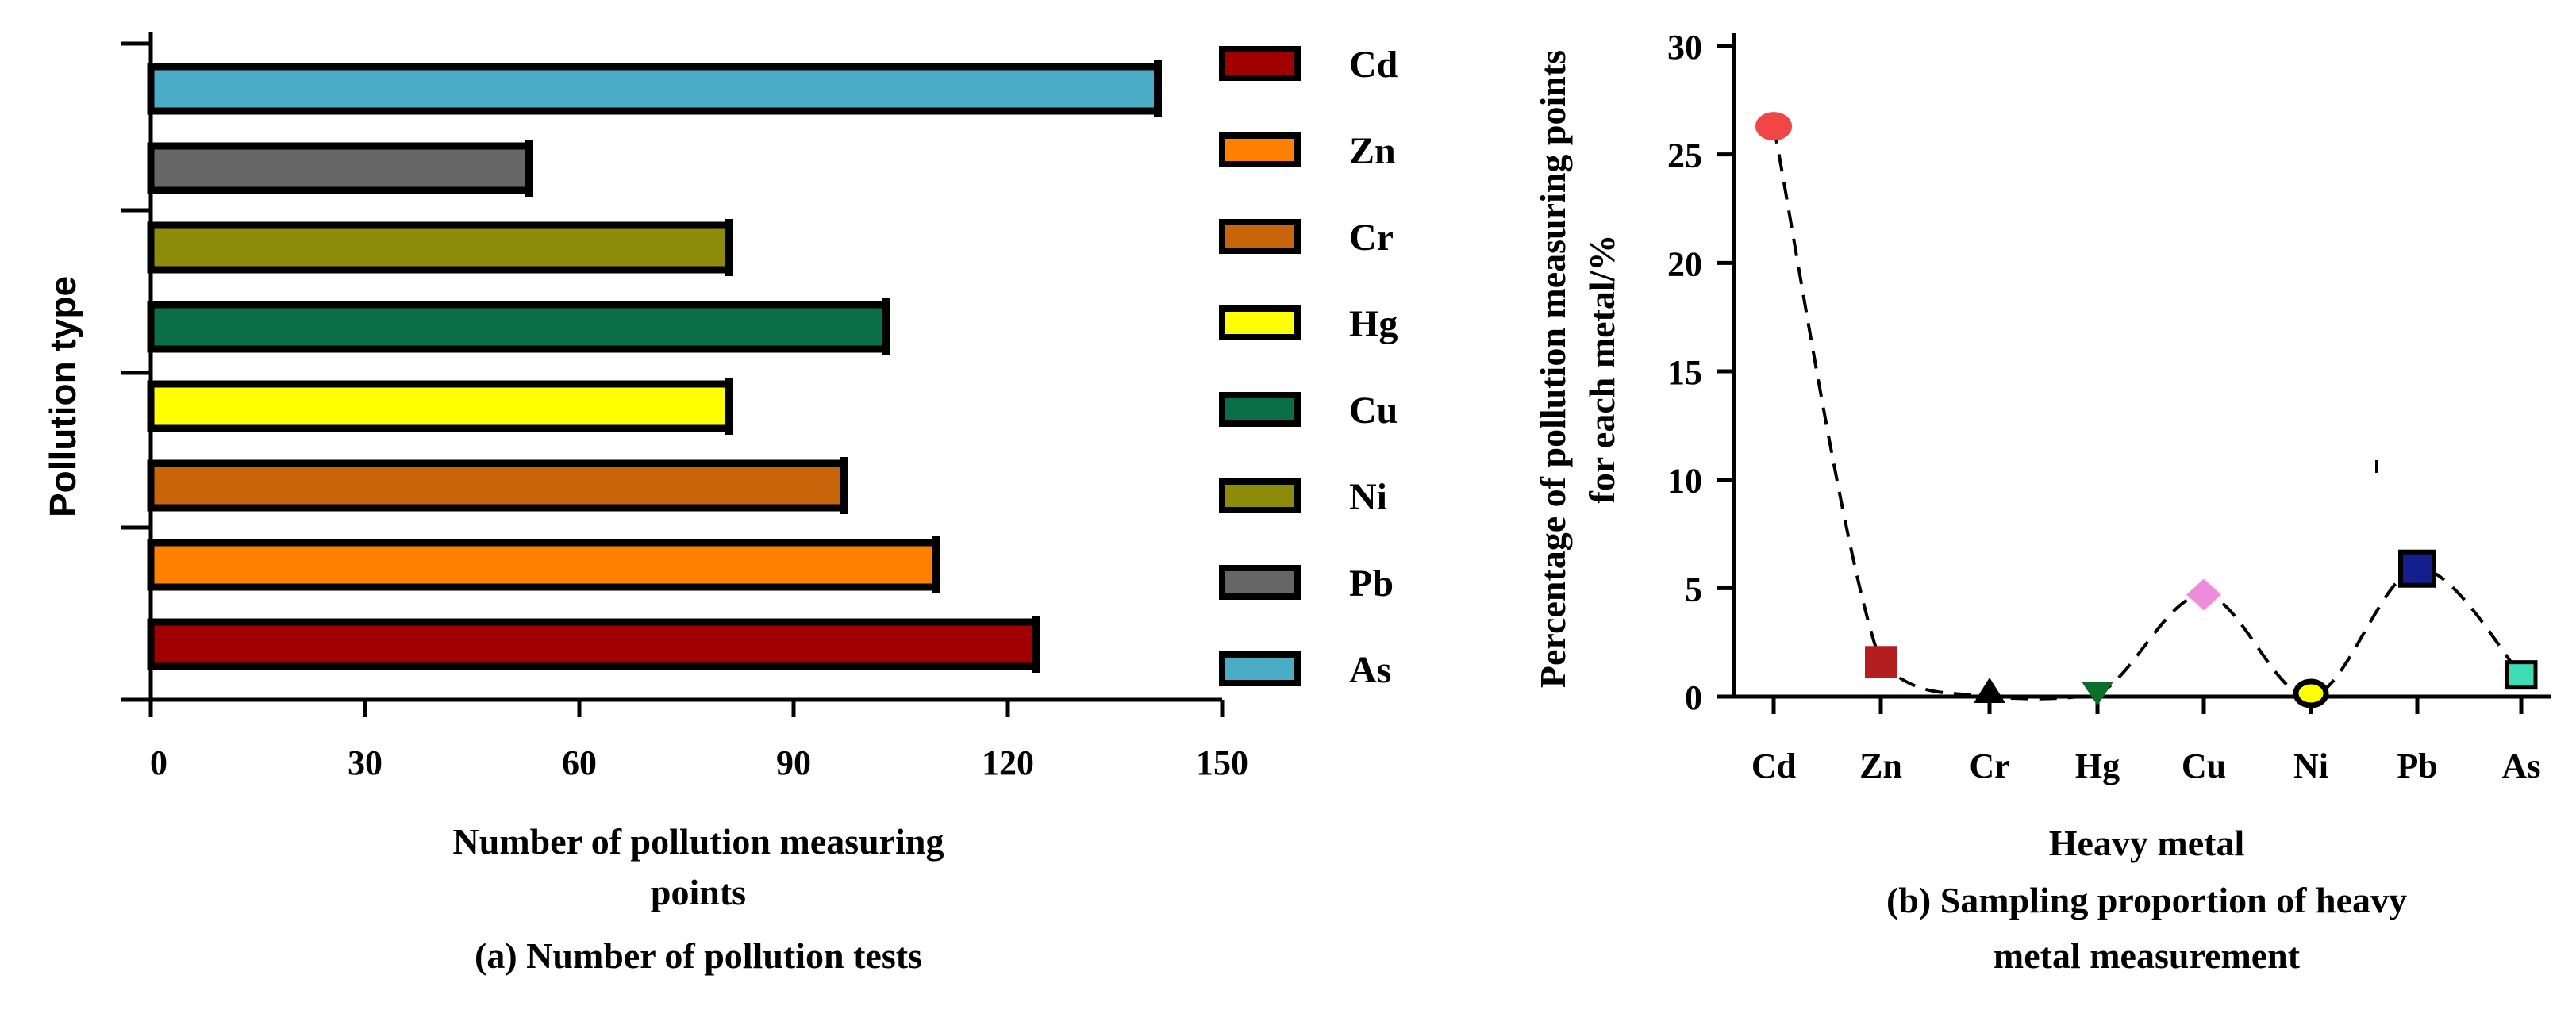  Describe the element at coordinates (2310, 766) in the screenshot. I see `x-tick-label: Ni` at that location.